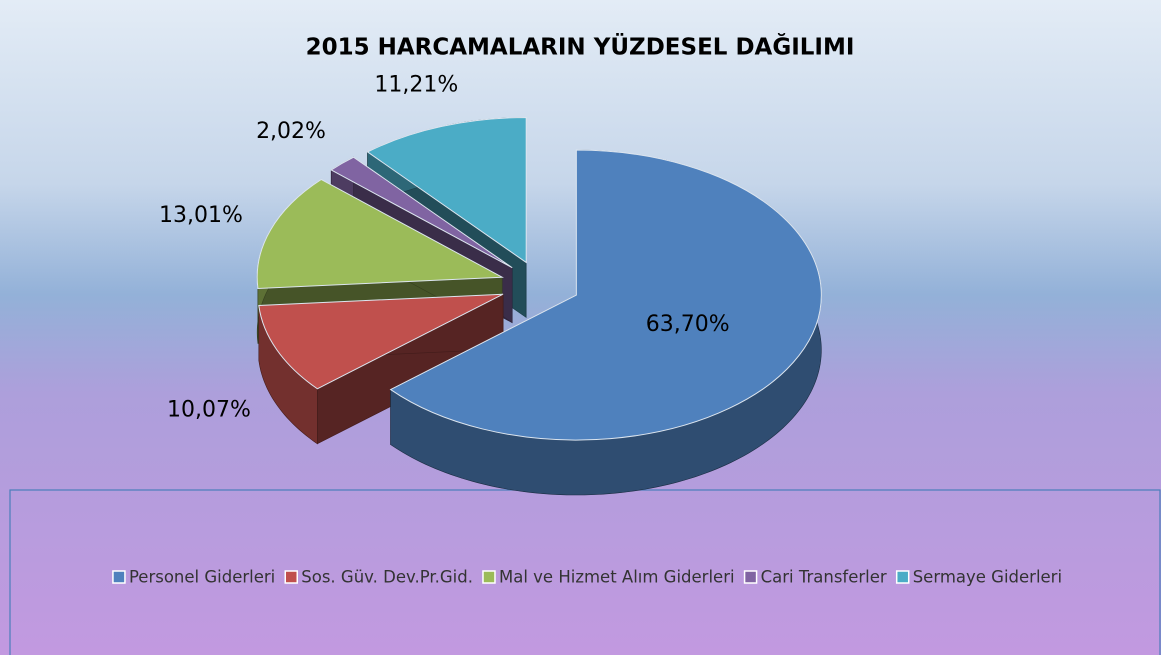 Image resolution: width=1161 pixels, height=655 pixels. Describe the element at coordinates (617, 577) in the screenshot. I see `legend-label: Mal ve Hizmet Alım Giderleri` at that location.